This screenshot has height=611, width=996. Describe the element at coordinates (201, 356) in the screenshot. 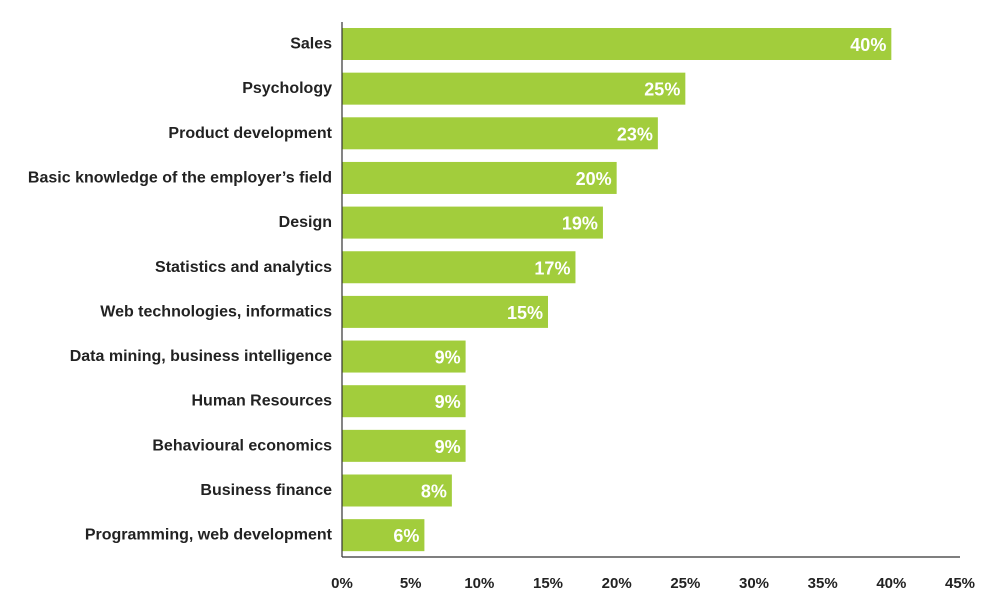

I see `category-label: Data mining, business intelligence` at that location.